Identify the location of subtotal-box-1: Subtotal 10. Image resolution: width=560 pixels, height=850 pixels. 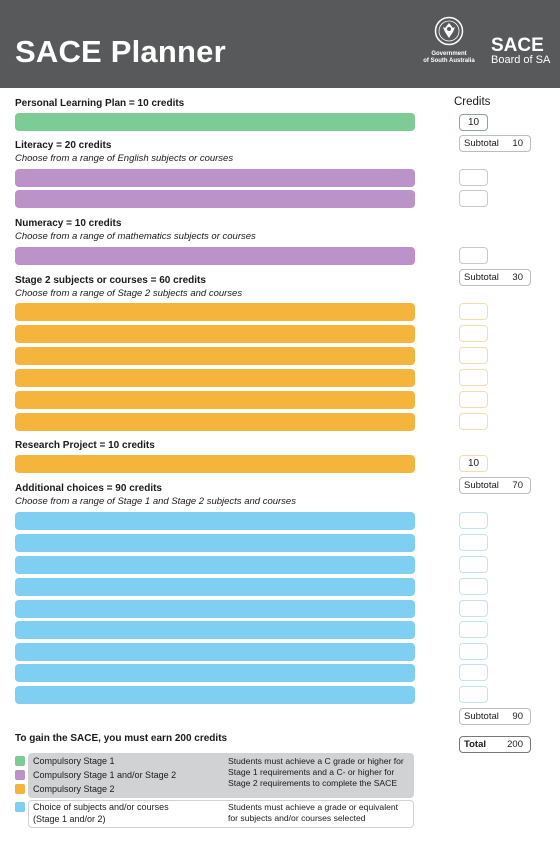
(495, 143).